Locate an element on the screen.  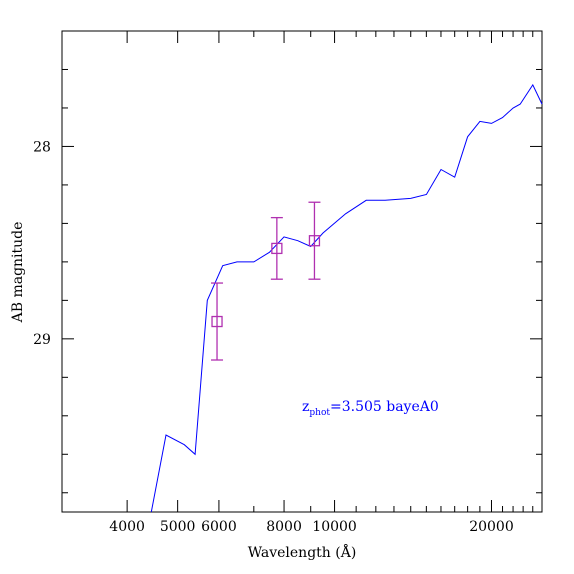
x-tick-label: 10000 is located at coordinates (334, 527).